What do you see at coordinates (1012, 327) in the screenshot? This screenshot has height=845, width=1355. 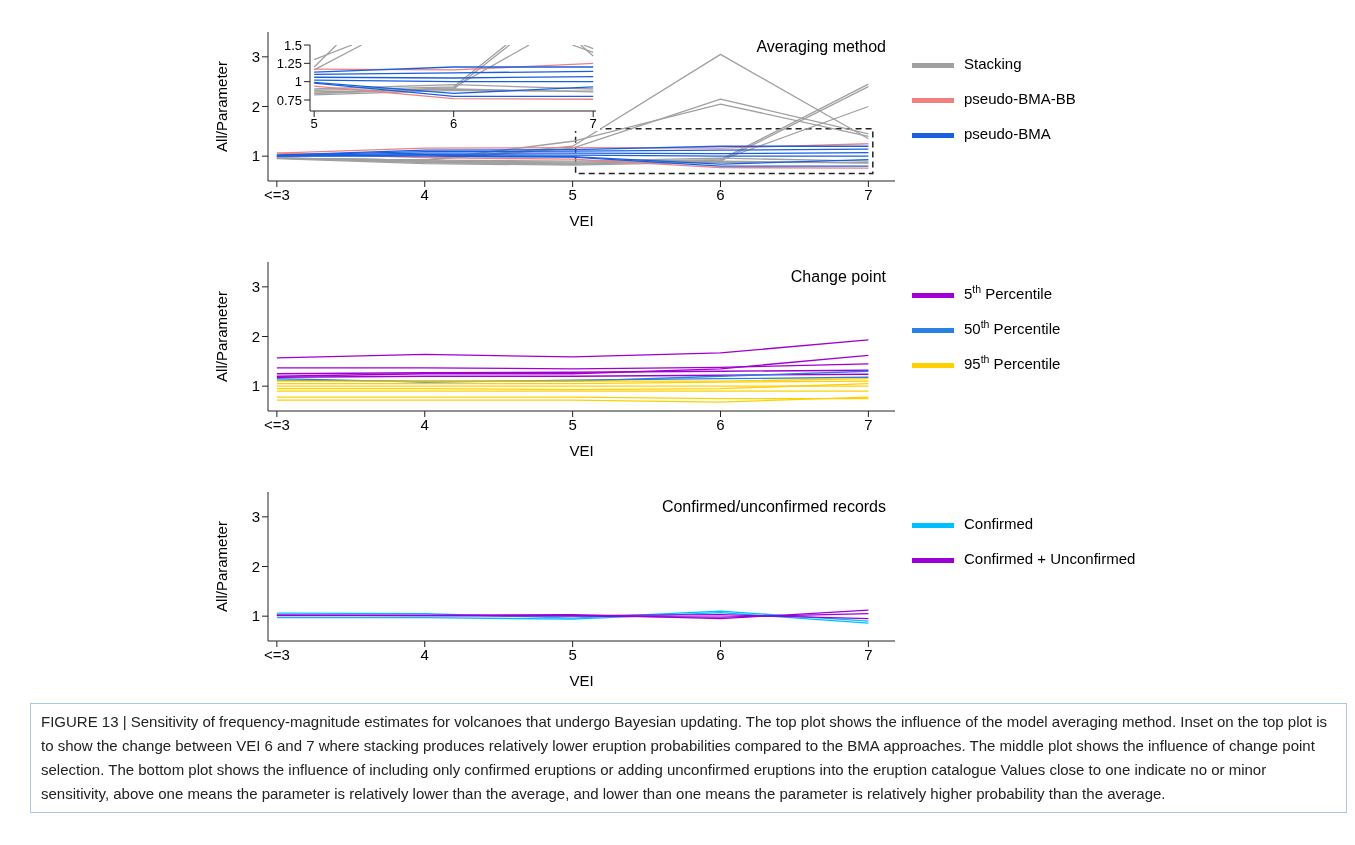 I see `legend-label: 50$^{th}$ Percentile` at bounding box center [1012, 327].